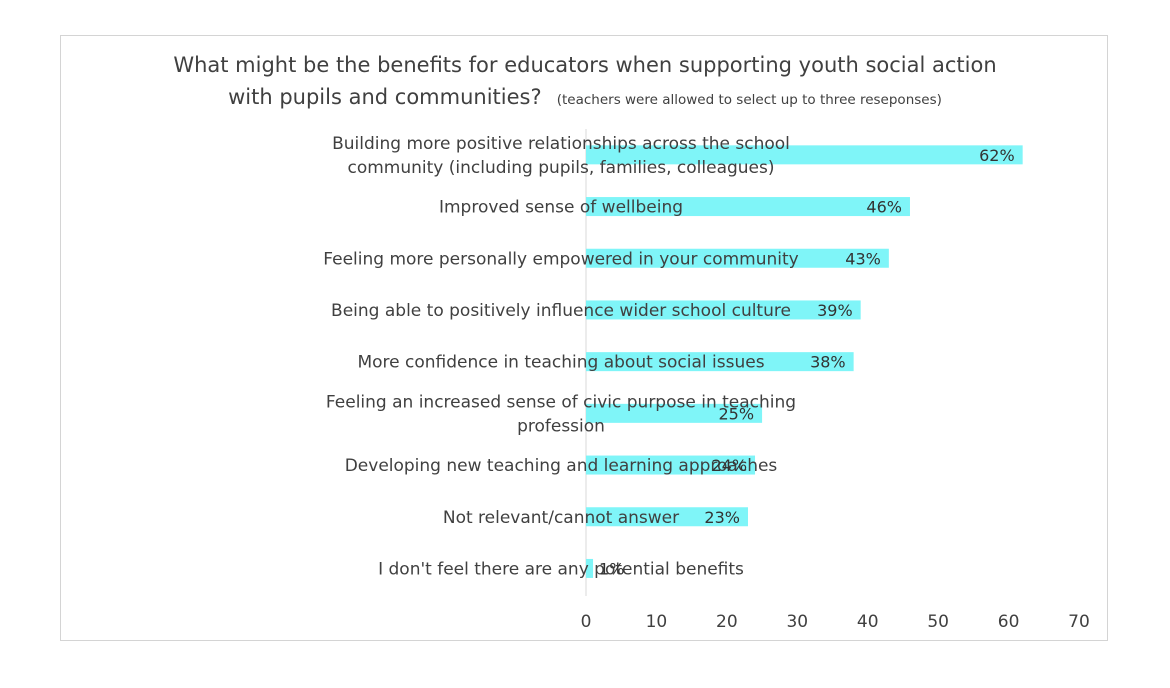 This screenshot has width=1170, height=688. What do you see at coordinates (611, 568) in the screenshot?
I see `data-label-9: 1%` at bounding box center [611, 568].